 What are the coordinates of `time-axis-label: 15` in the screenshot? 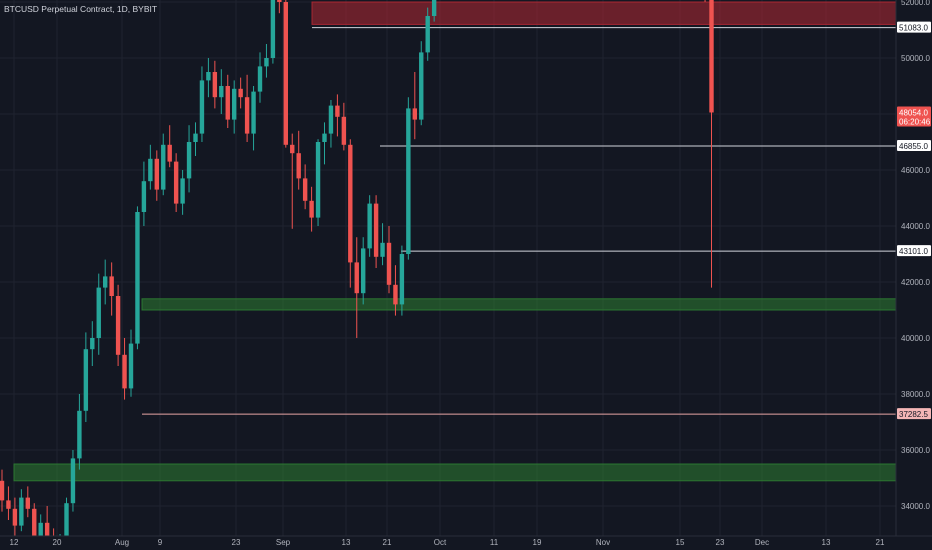 It's located at (680, 542).